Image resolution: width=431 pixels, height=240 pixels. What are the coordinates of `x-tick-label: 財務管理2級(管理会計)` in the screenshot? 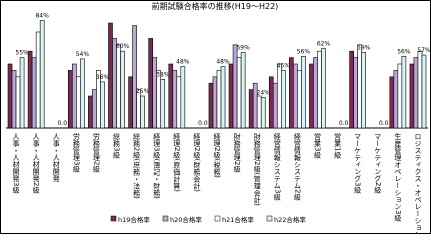 It's located at (257, 169).